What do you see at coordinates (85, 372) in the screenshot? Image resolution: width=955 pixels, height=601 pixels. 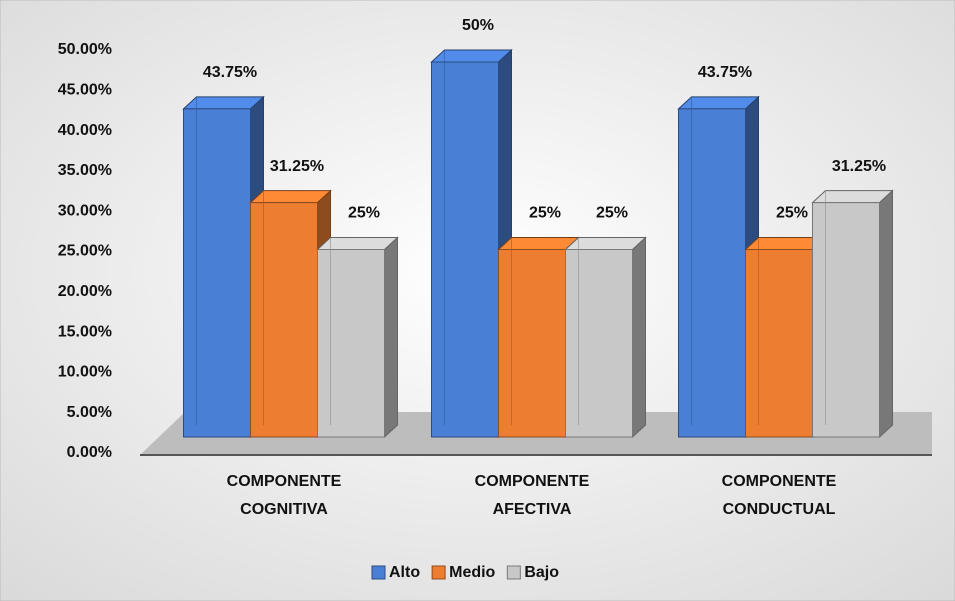 I see `y-tick-label: 10.00%` at bounding box center [85, 372].